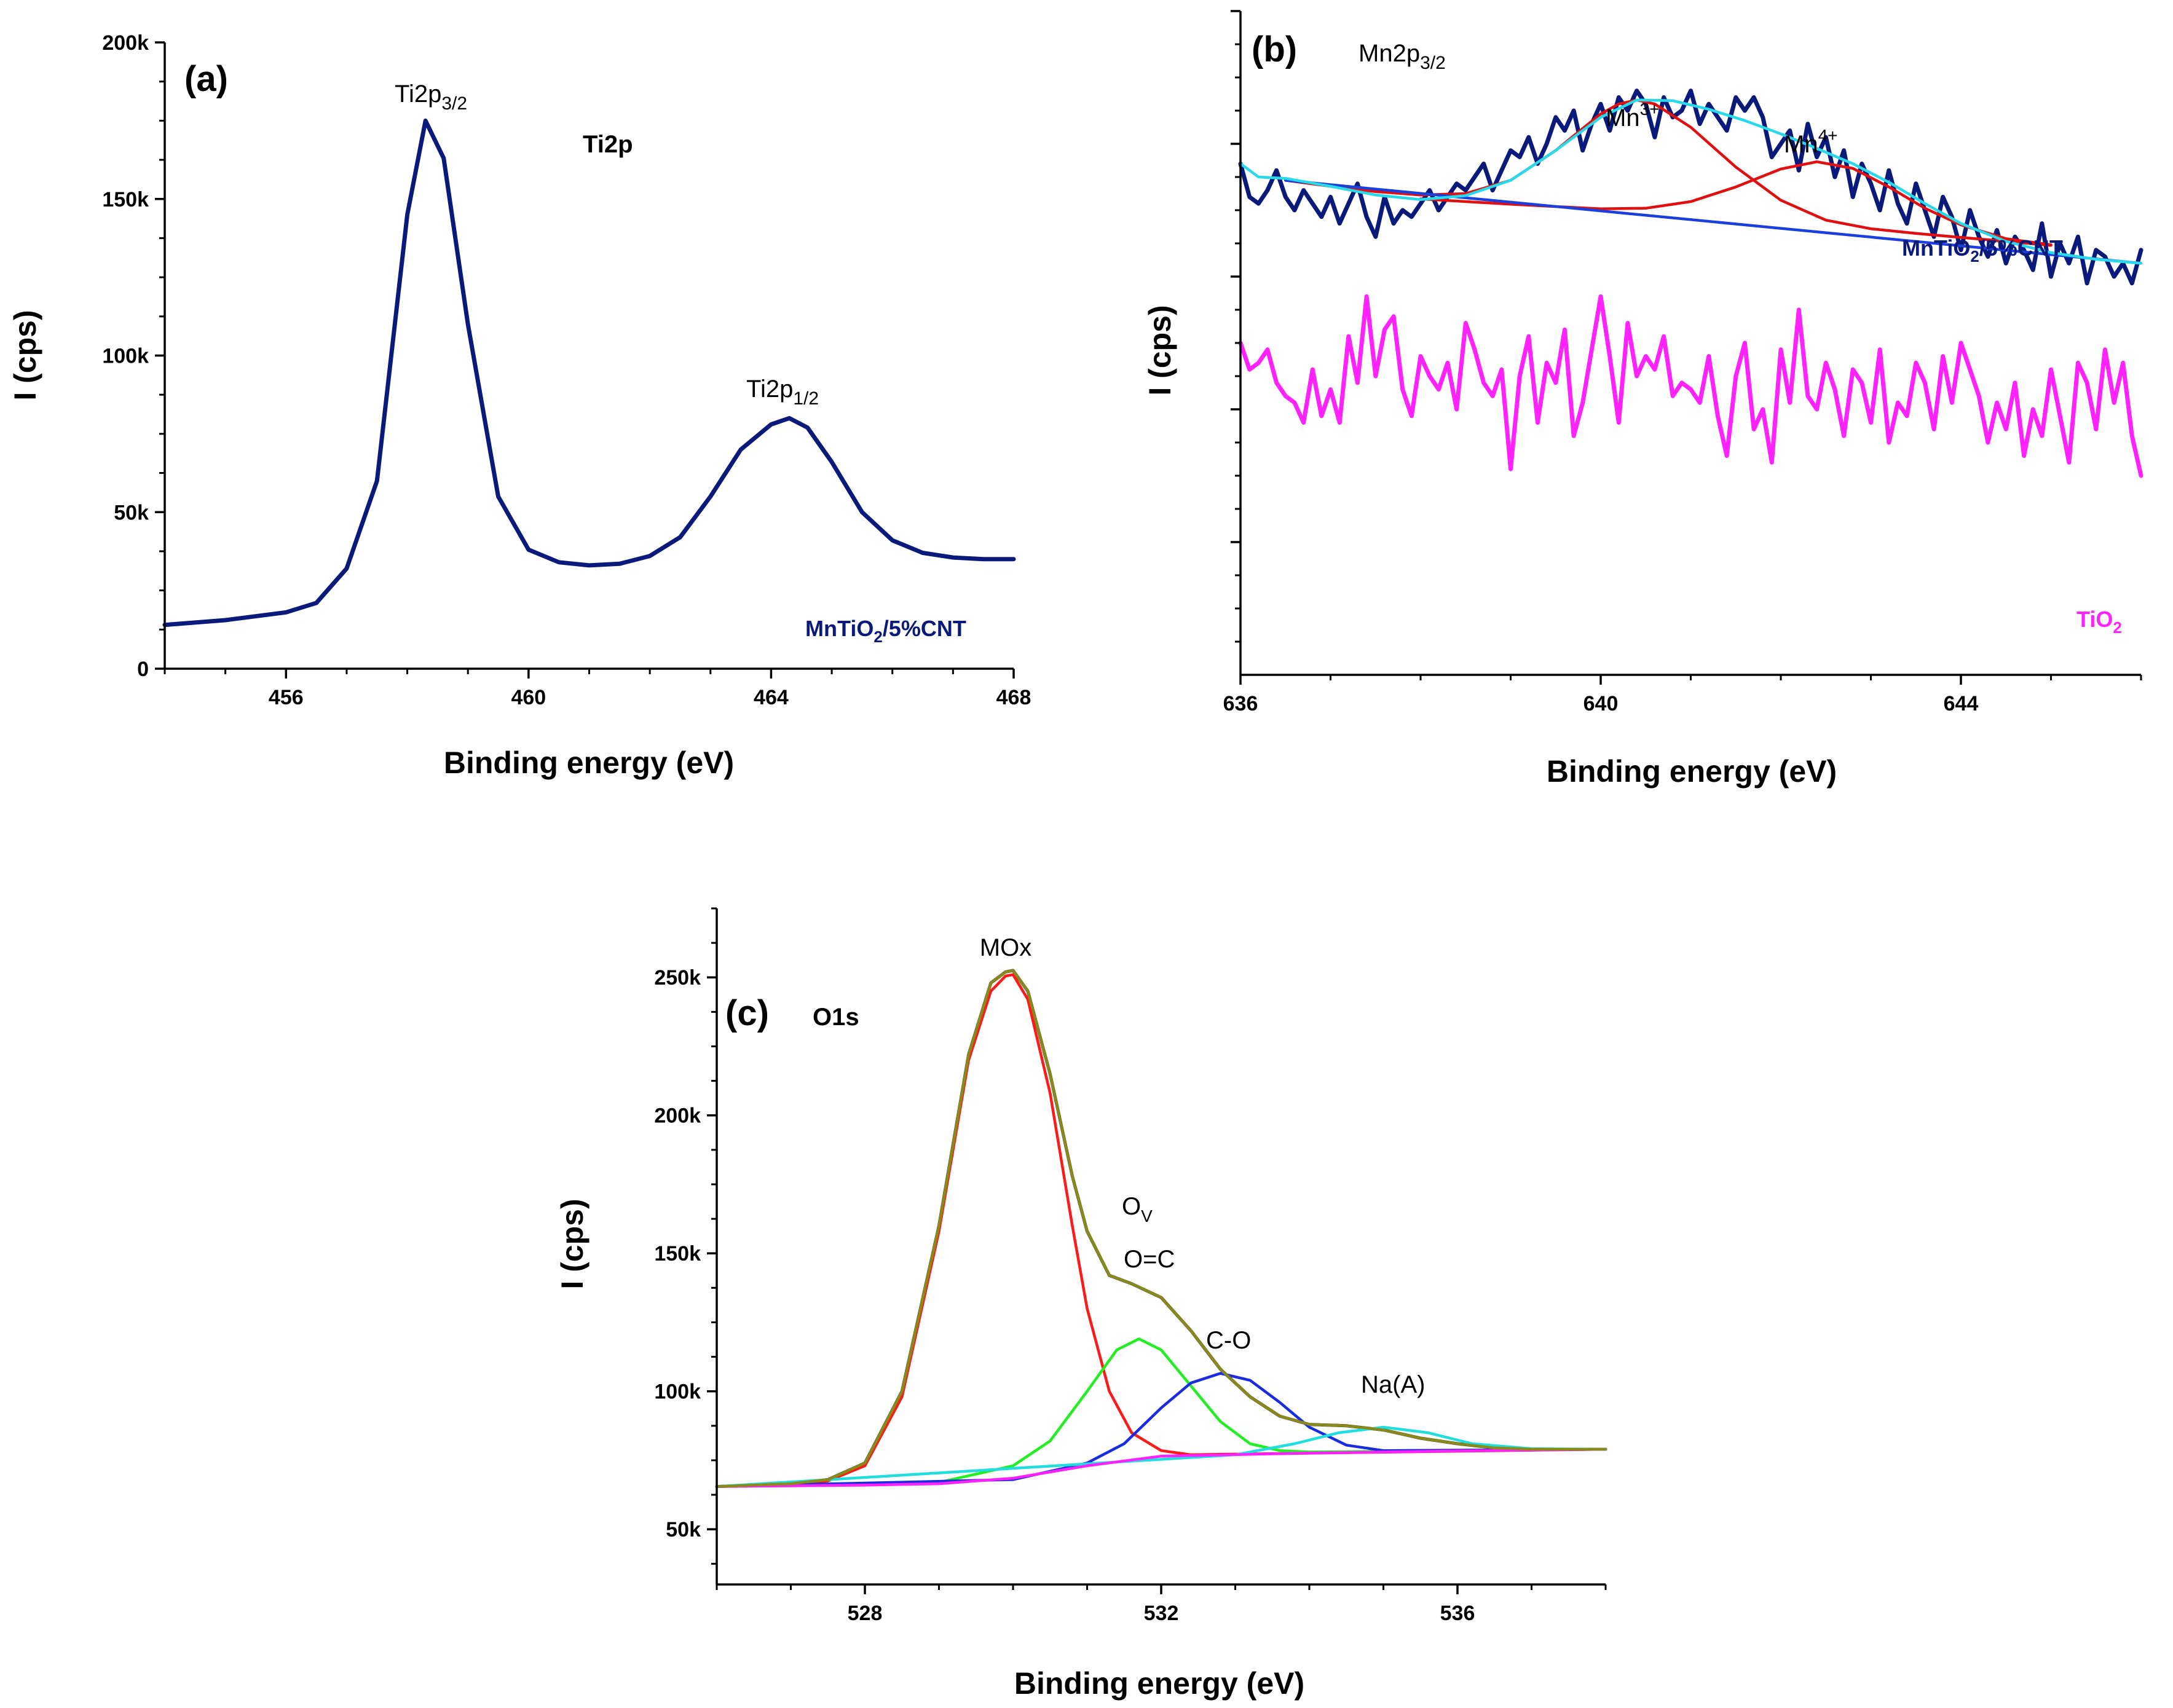 Image resolution: width=2173 pixels, height=1708 pixels. Describe the element at coordinates (1161, 1467) in the screenshot. I see `panel-c-series-background` at that location.